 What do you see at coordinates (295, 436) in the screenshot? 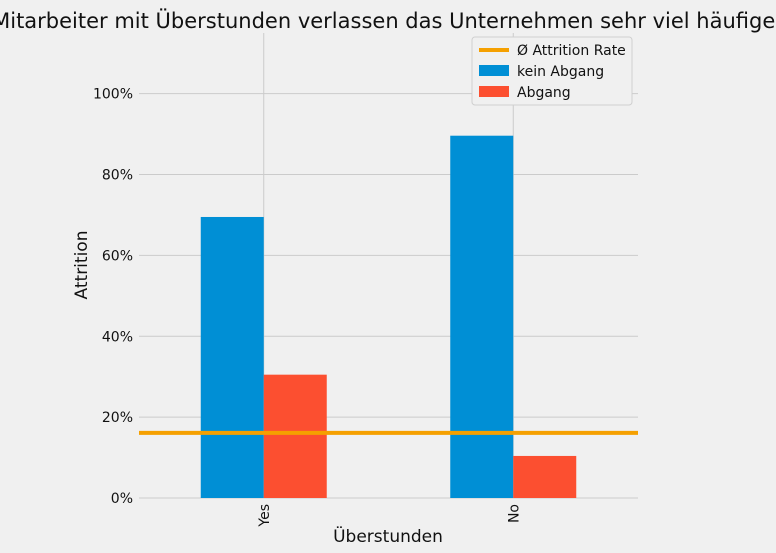
I see `bar-abgang-yes` at bounding box center [295, 436].